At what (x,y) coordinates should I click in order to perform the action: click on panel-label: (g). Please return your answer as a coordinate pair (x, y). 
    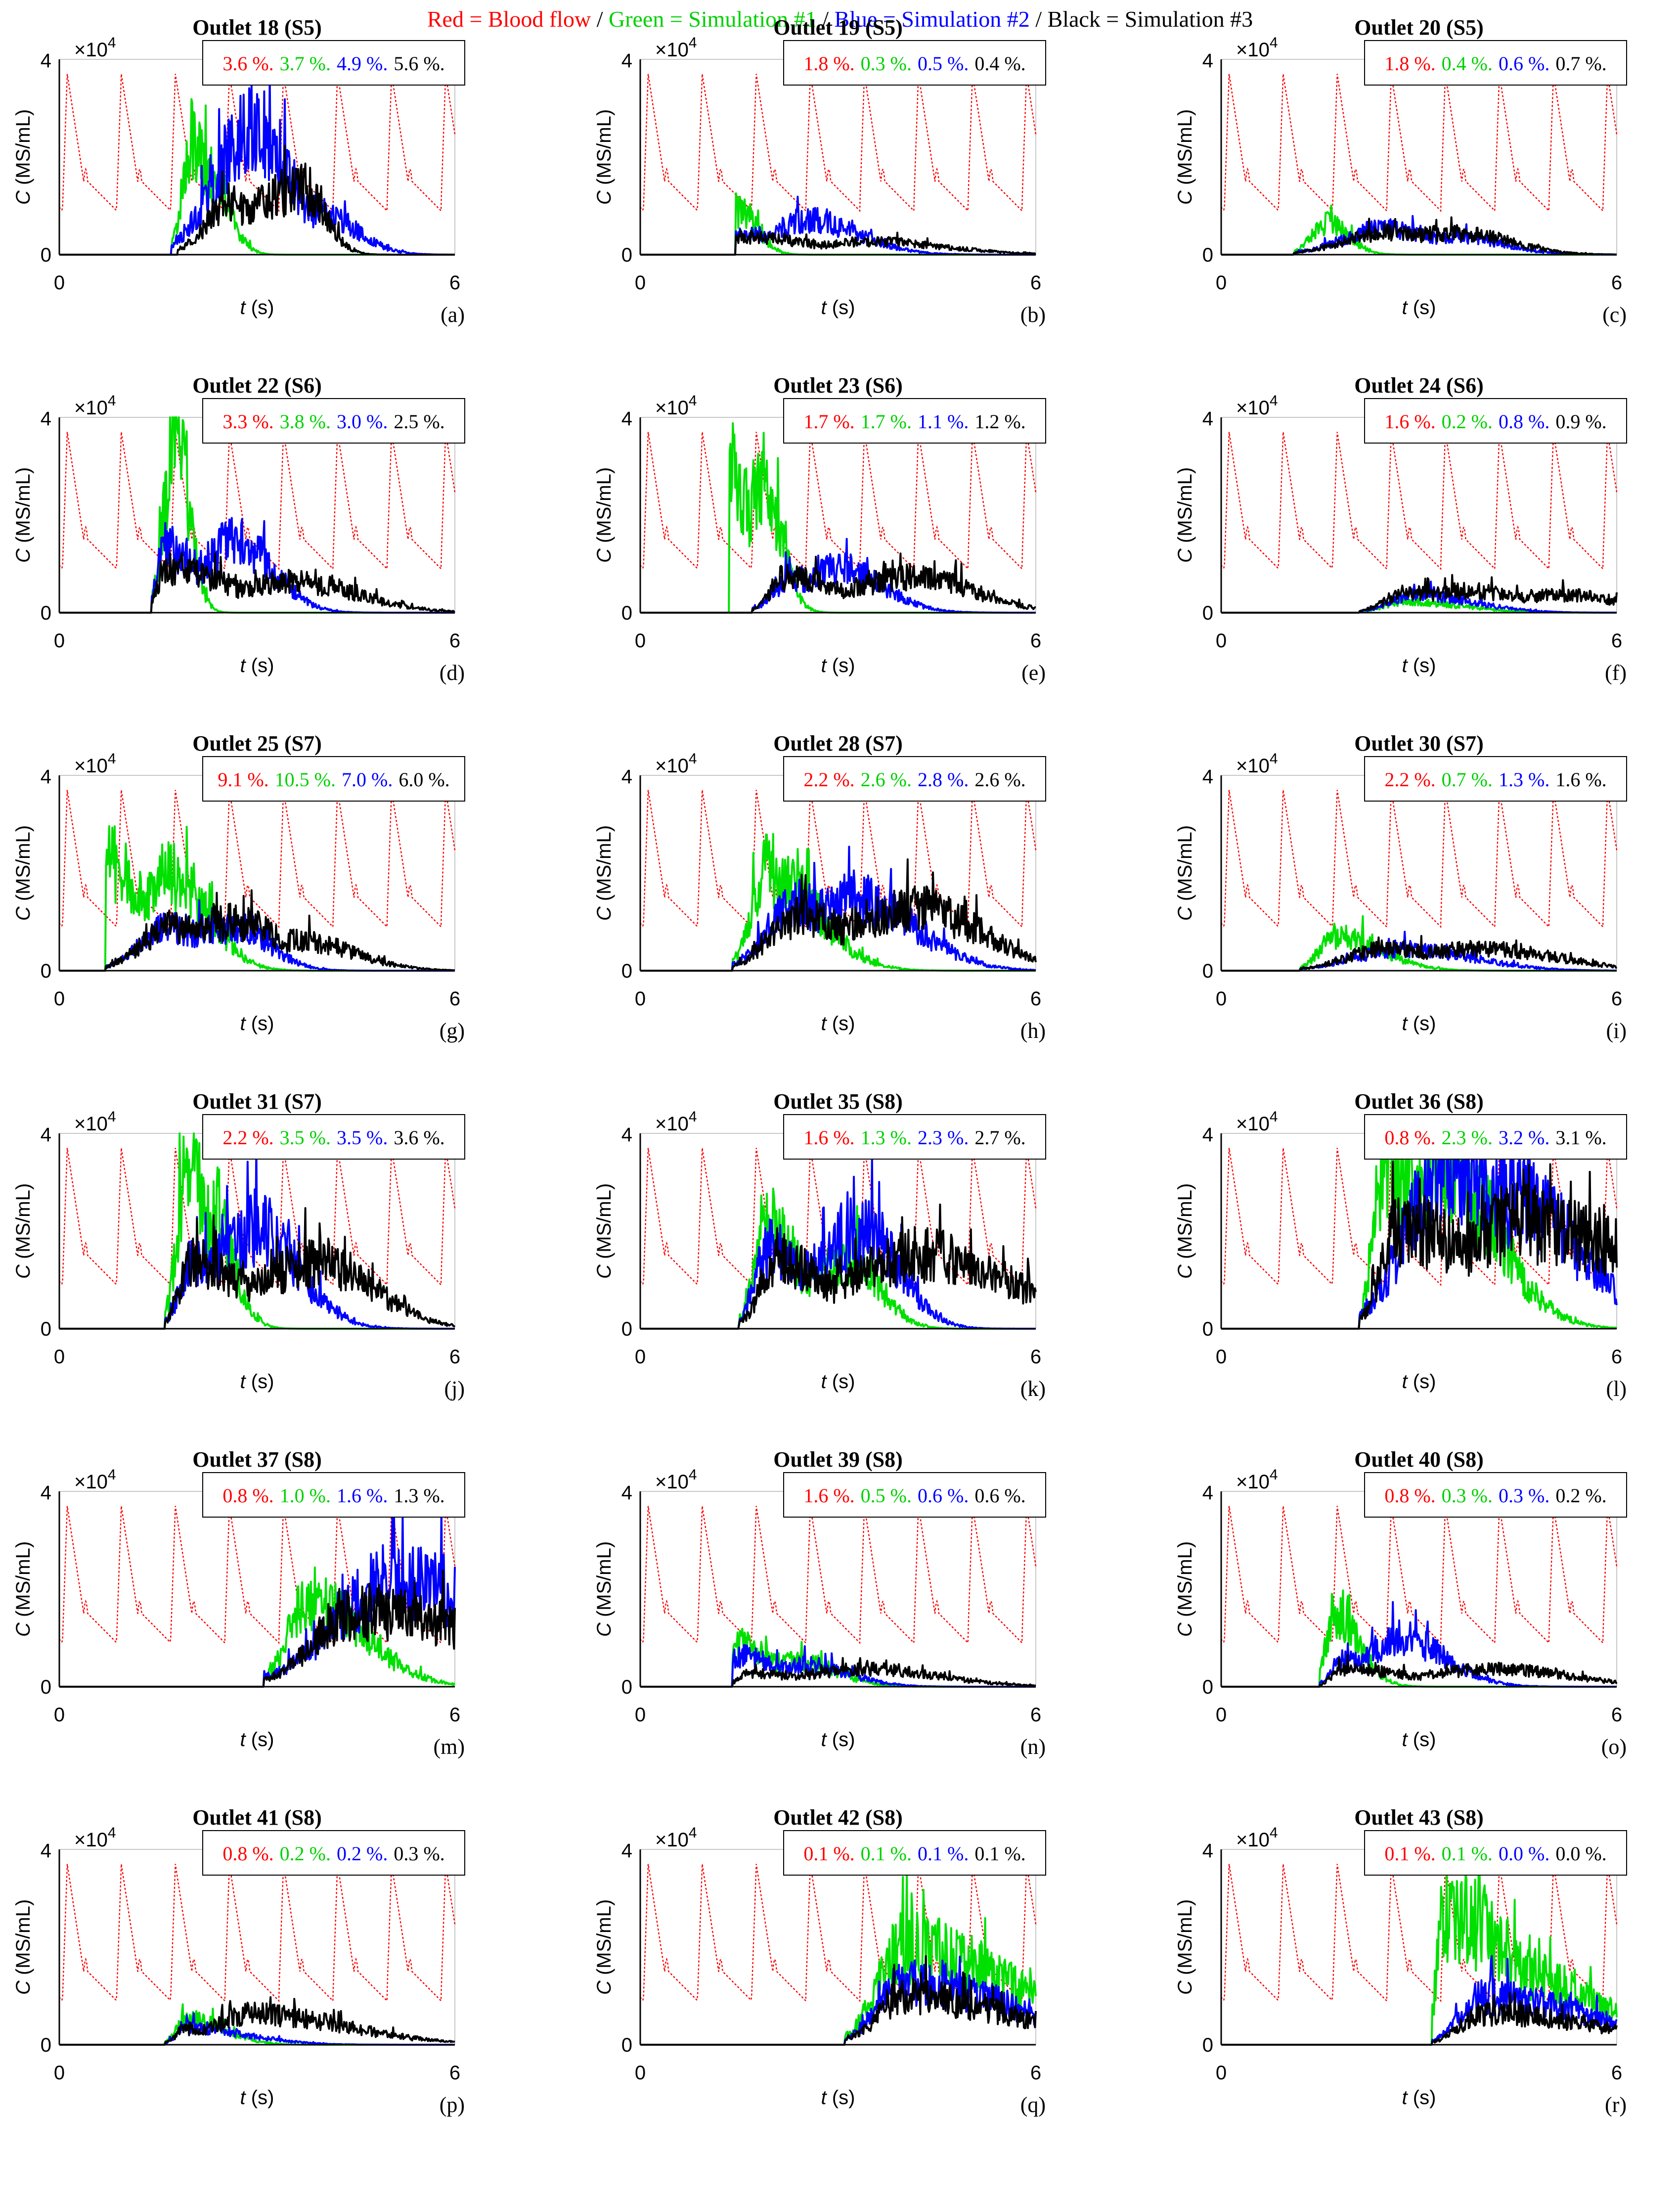
    Looking at the image, I should click on (452, 1031).